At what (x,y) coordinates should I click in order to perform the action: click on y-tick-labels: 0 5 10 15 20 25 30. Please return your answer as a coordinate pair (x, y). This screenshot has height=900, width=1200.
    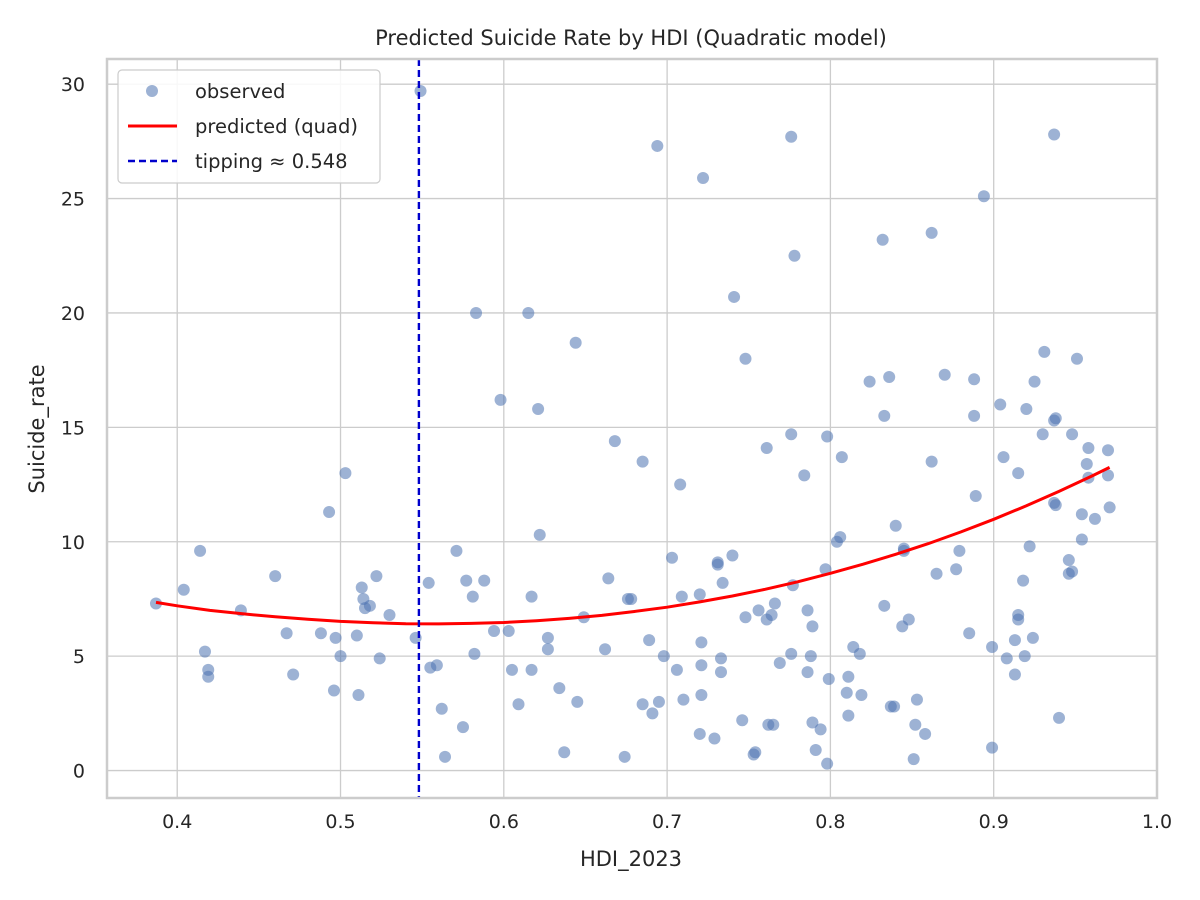
    Looking at the image, I should click on (73, 428).